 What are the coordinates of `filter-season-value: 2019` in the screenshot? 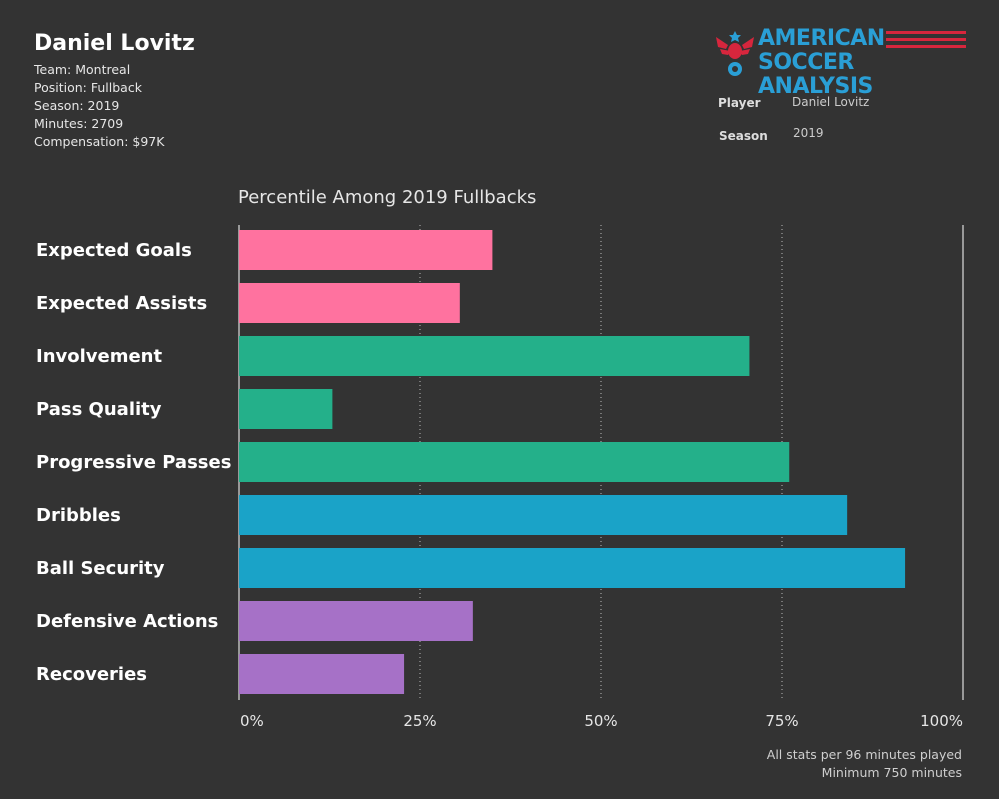 It's located at (808, 133).